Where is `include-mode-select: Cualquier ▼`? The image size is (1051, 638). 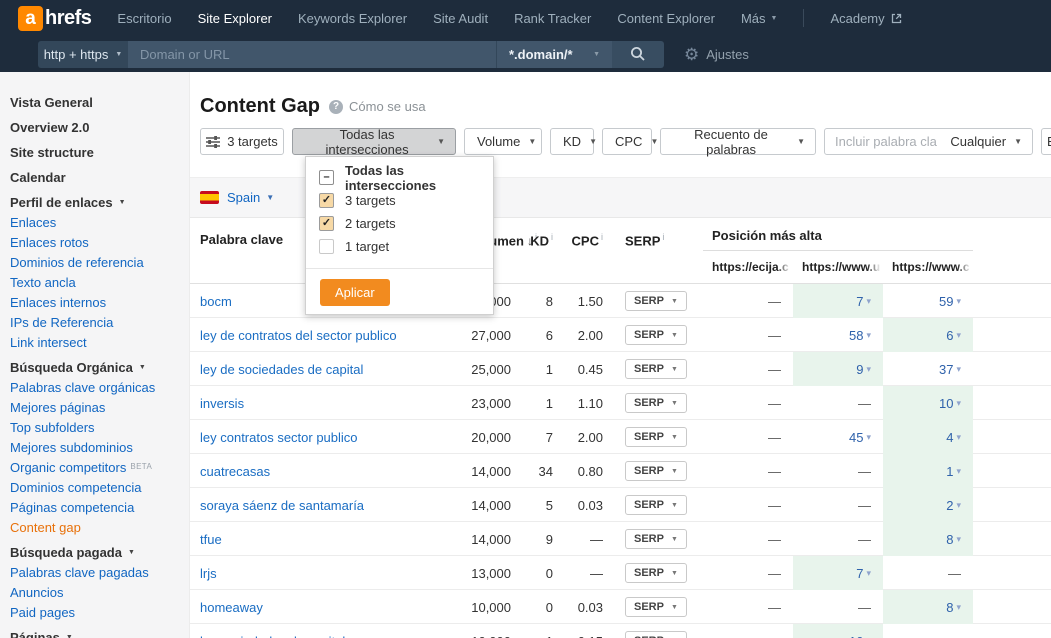
include-mode-select: Cualquier ▼ is located at coordinates (991, 141).